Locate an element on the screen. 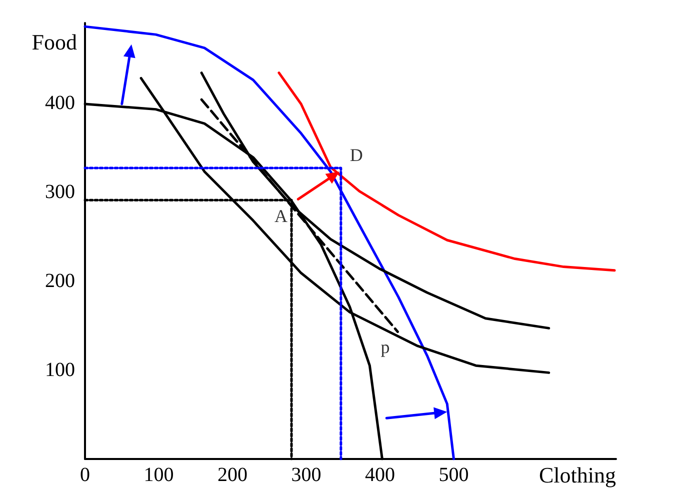 The image size is (699, 496). x-tick-label: 500 is located at coordinates (453, 475).